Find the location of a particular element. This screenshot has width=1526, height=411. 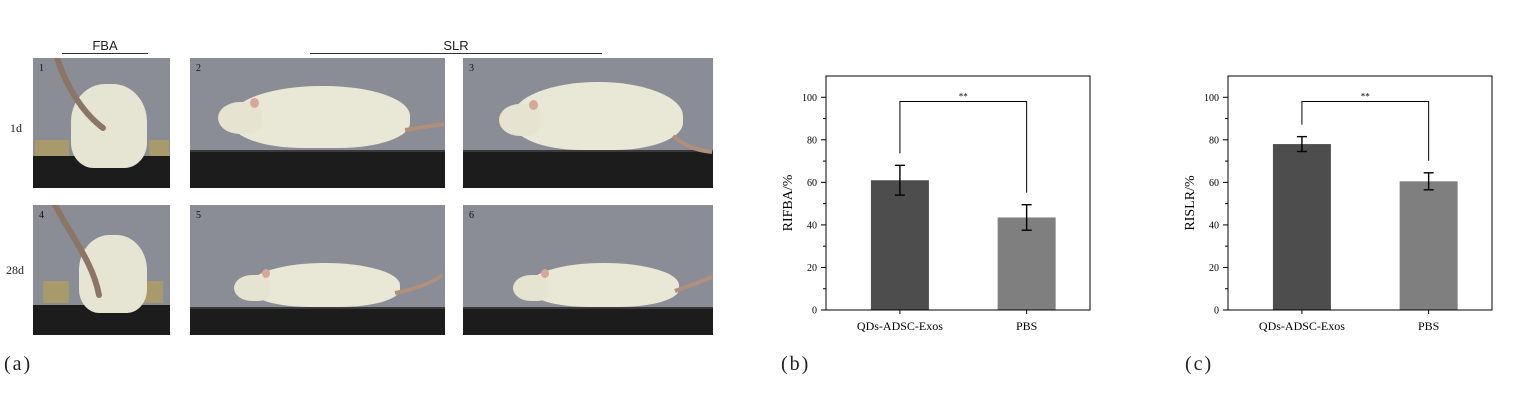

photo-number: 3 is located at coordinates (471, 68).